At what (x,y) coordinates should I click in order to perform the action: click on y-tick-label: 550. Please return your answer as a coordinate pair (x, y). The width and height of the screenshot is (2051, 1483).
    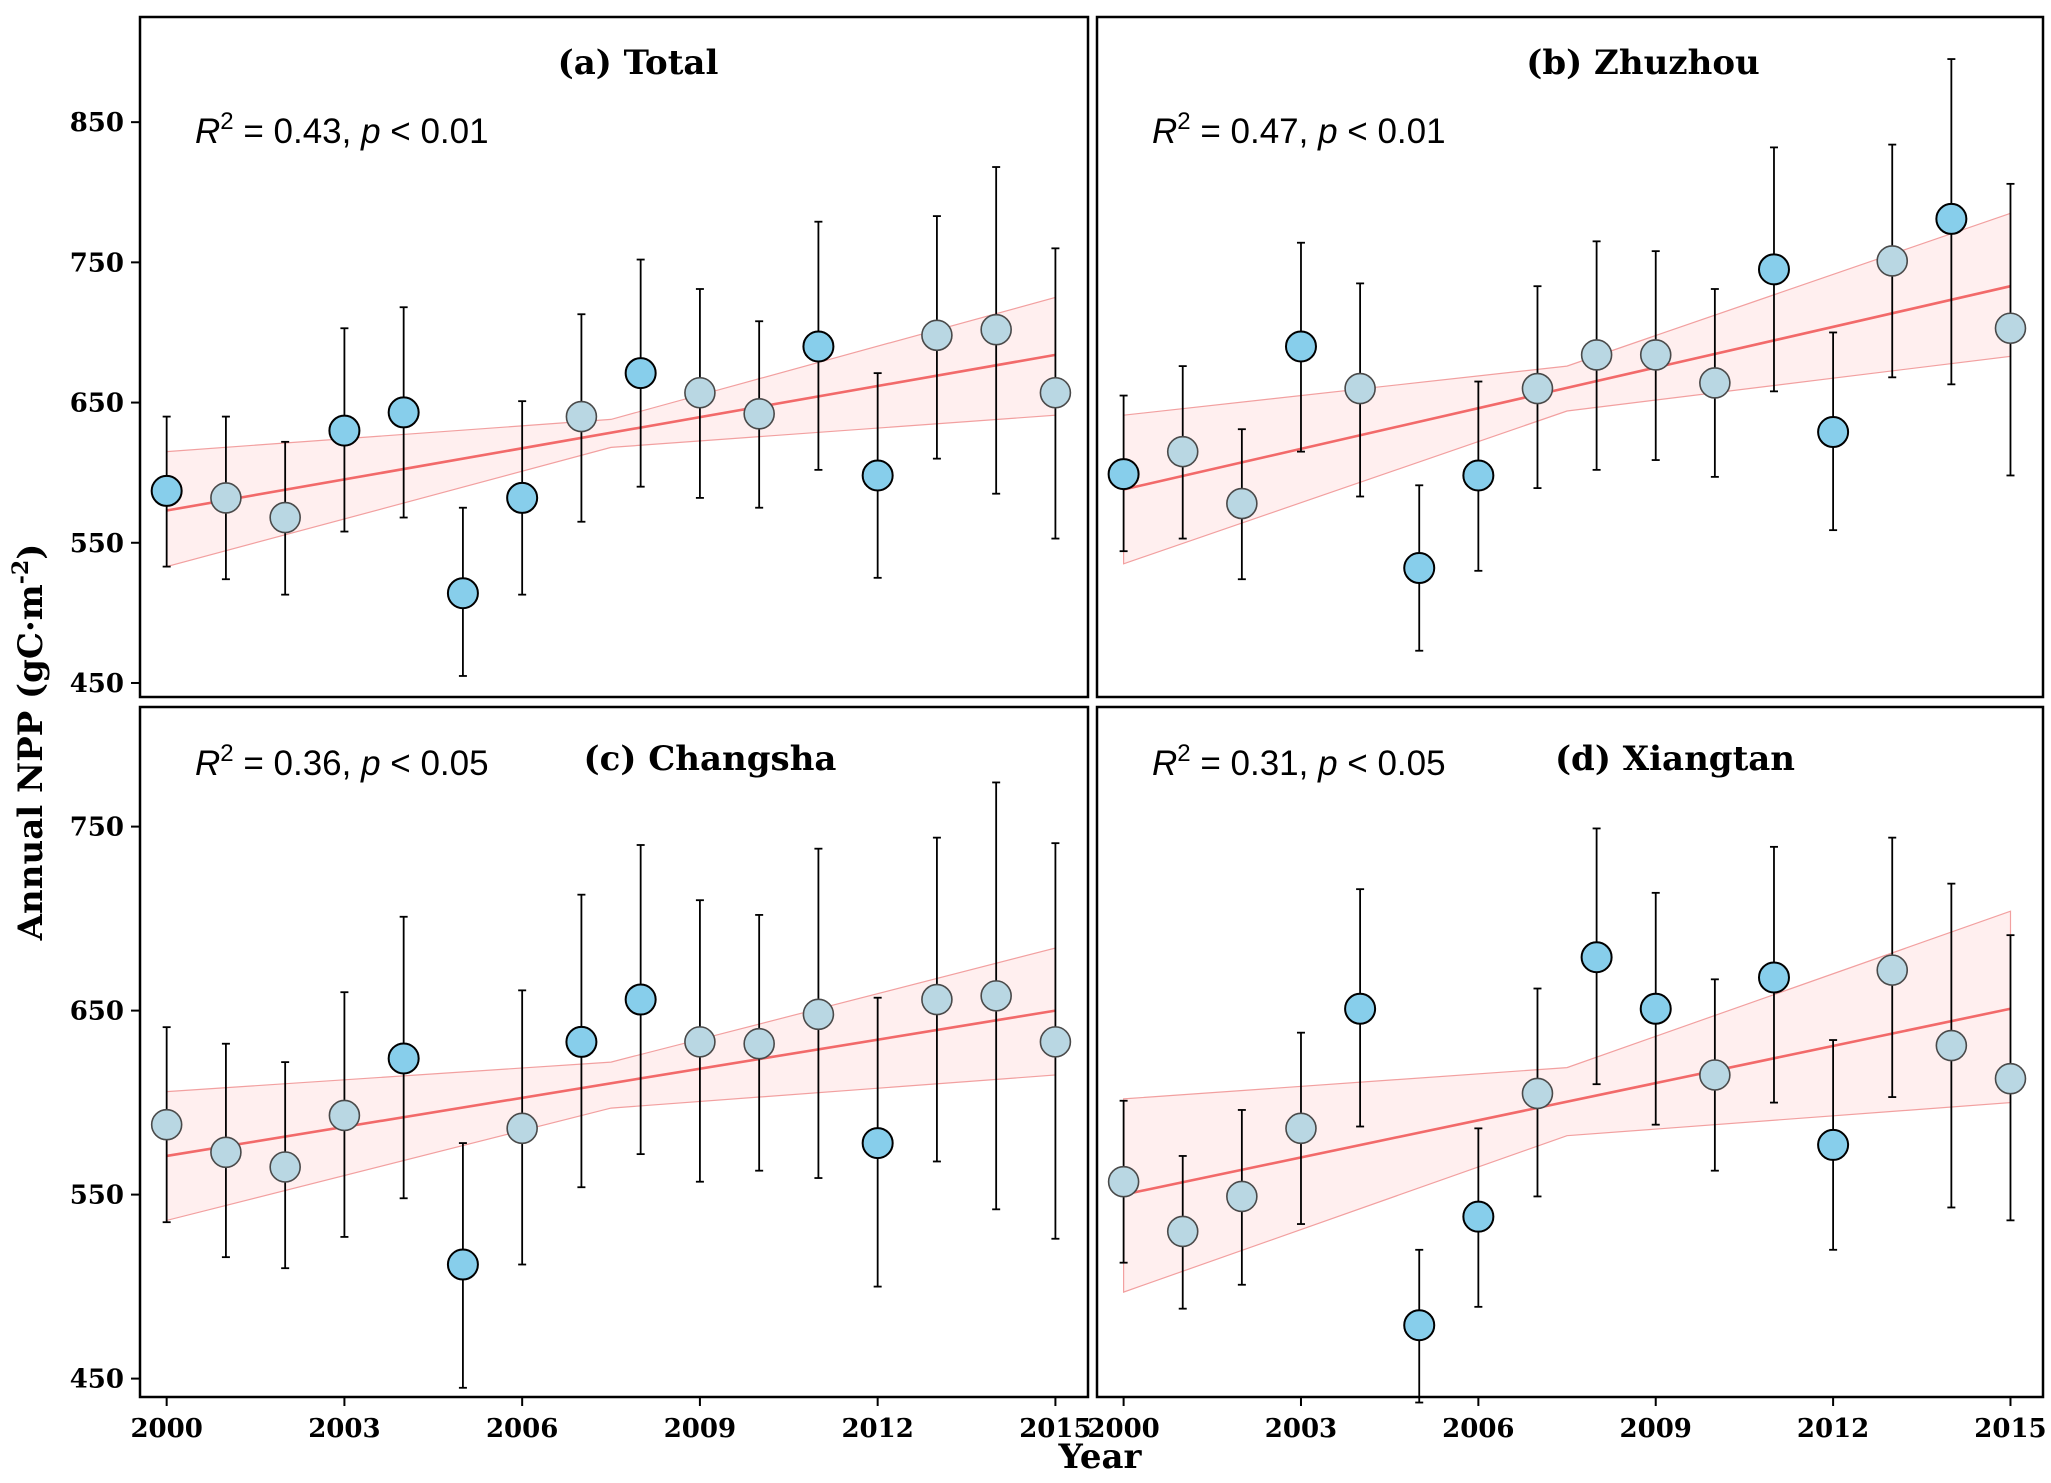
    Looking at the image, I should click on (97, 1196).